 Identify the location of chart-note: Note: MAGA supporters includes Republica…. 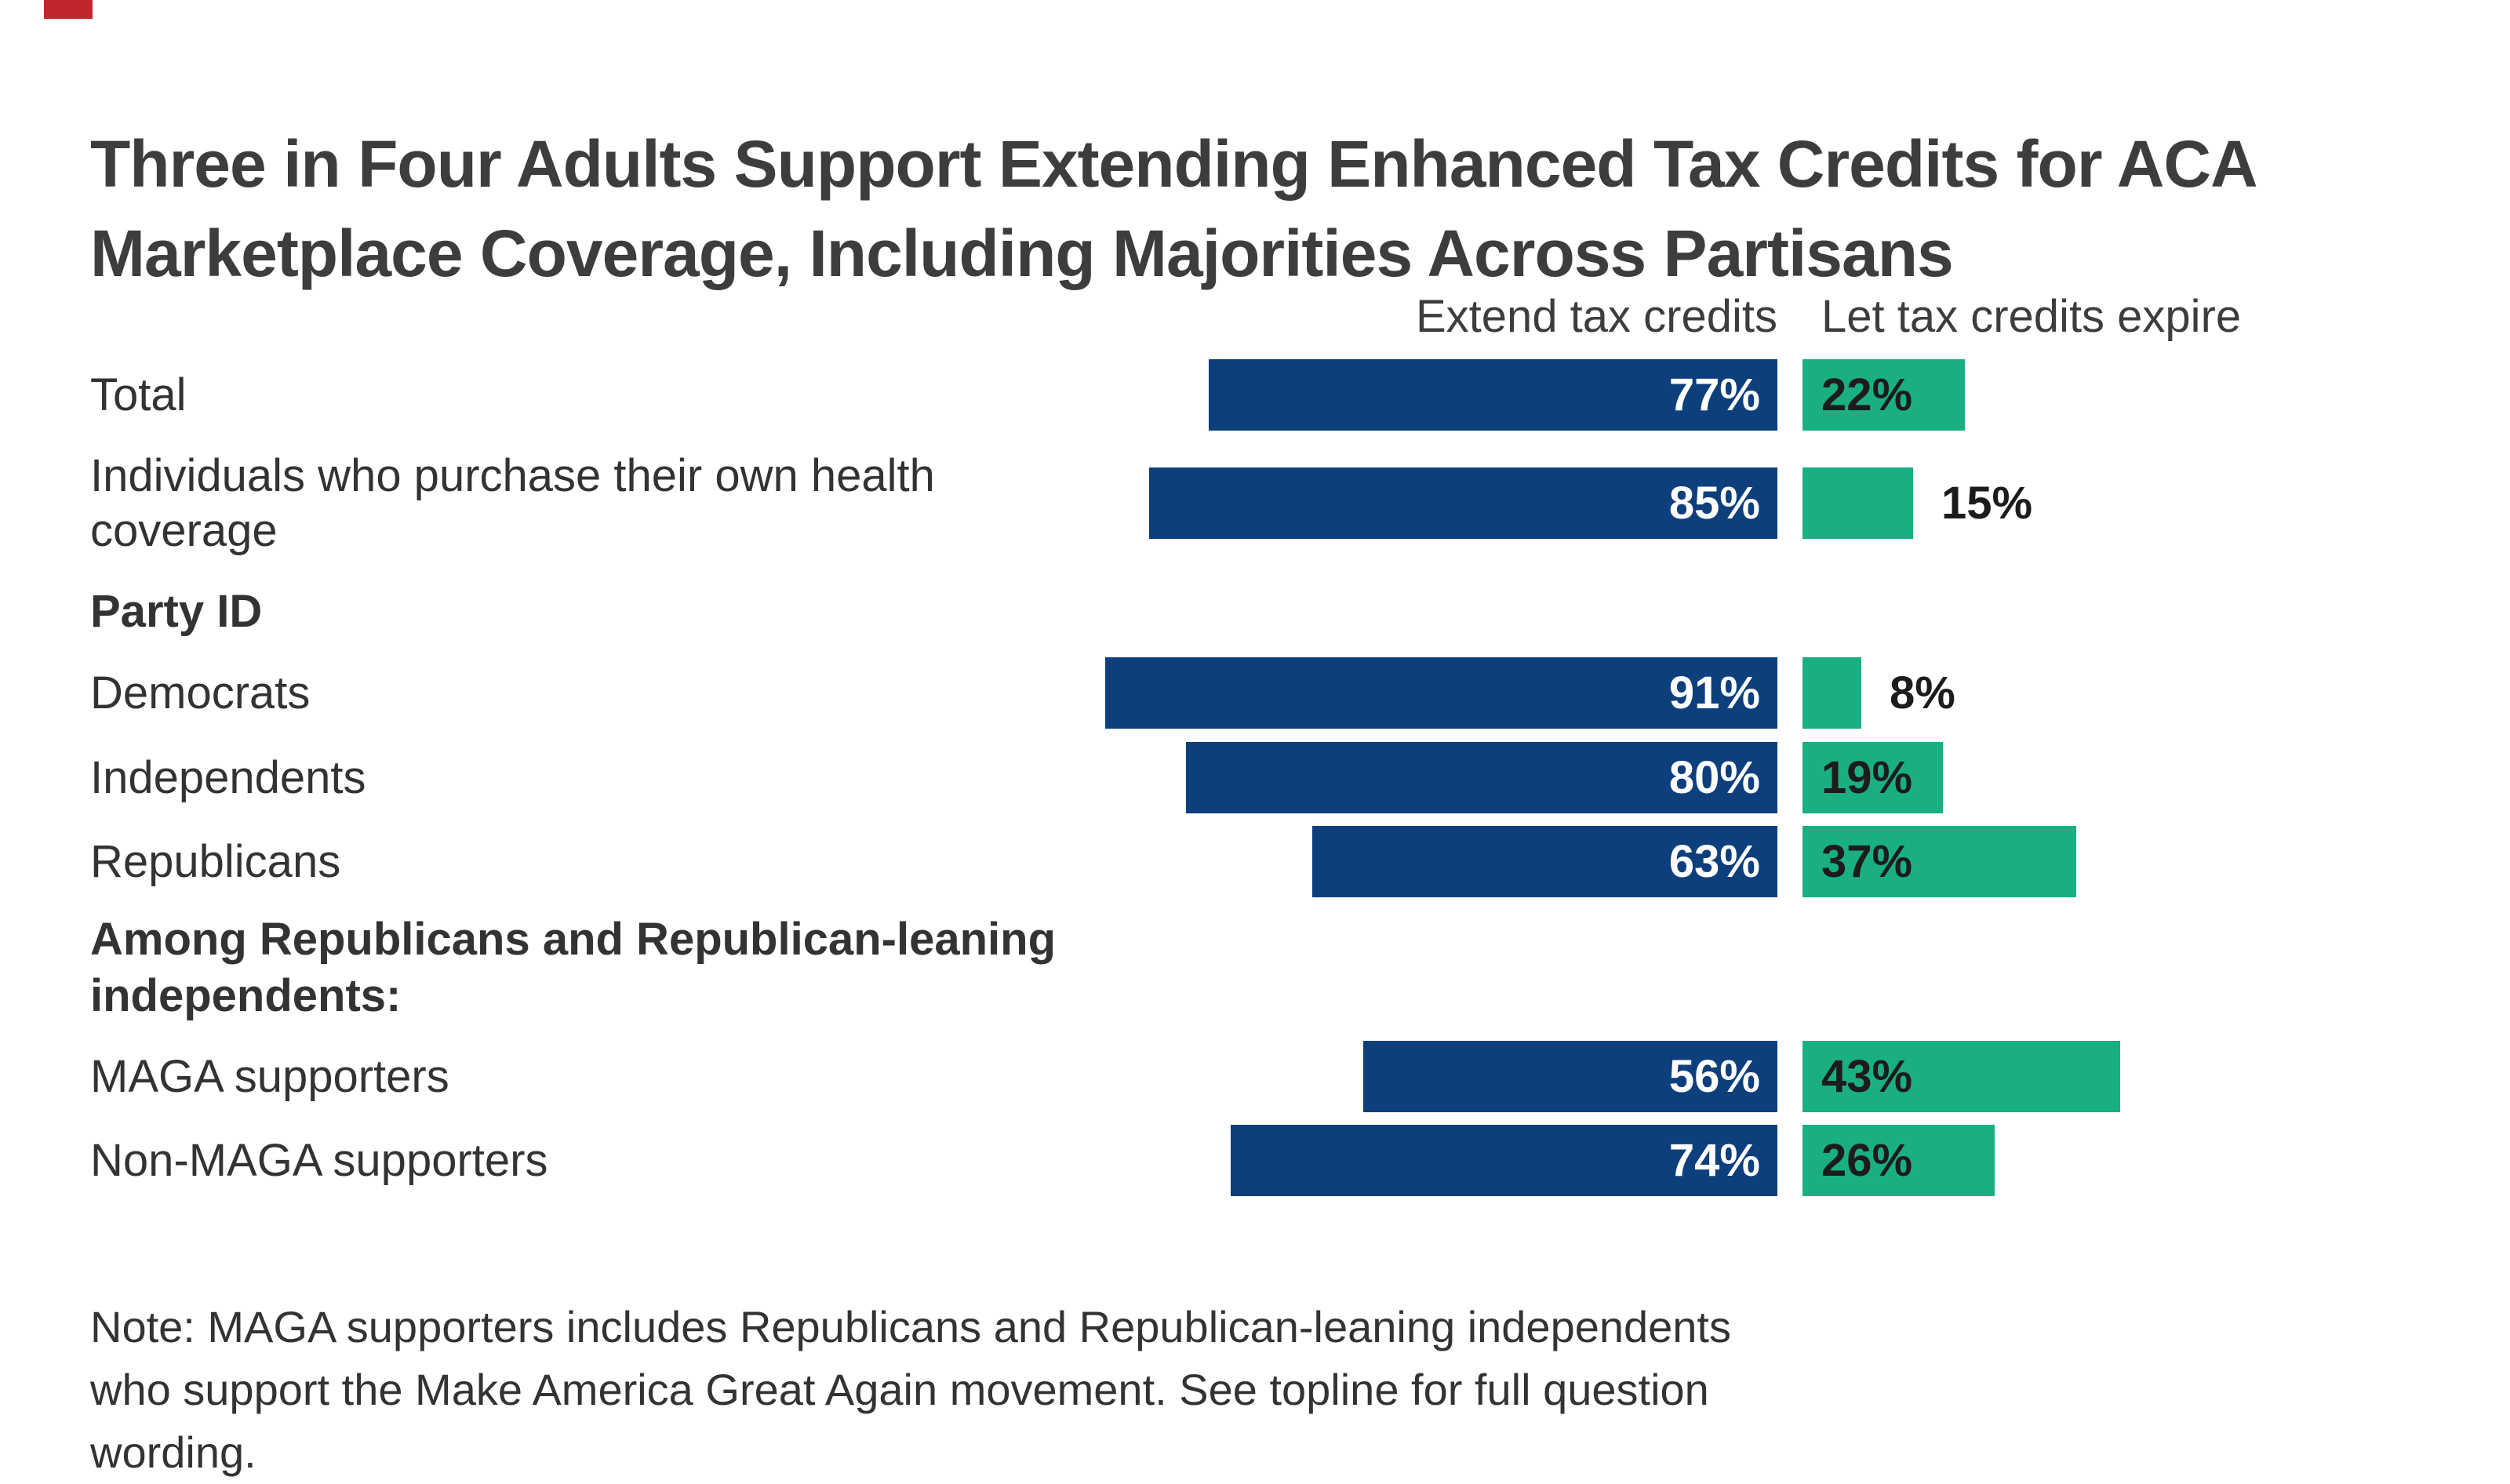
(910, 1389).